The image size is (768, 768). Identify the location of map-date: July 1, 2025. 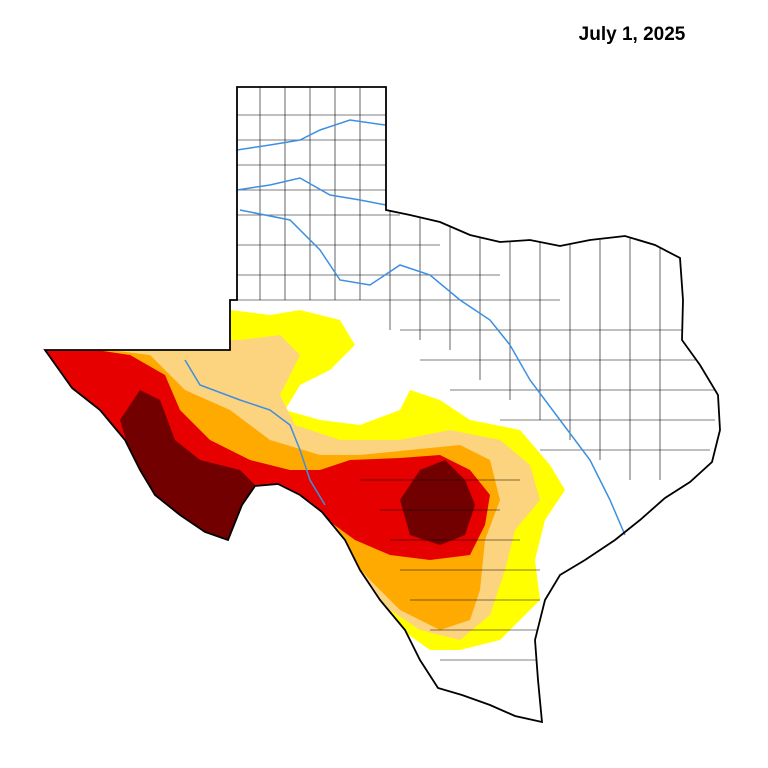
(632, 34).